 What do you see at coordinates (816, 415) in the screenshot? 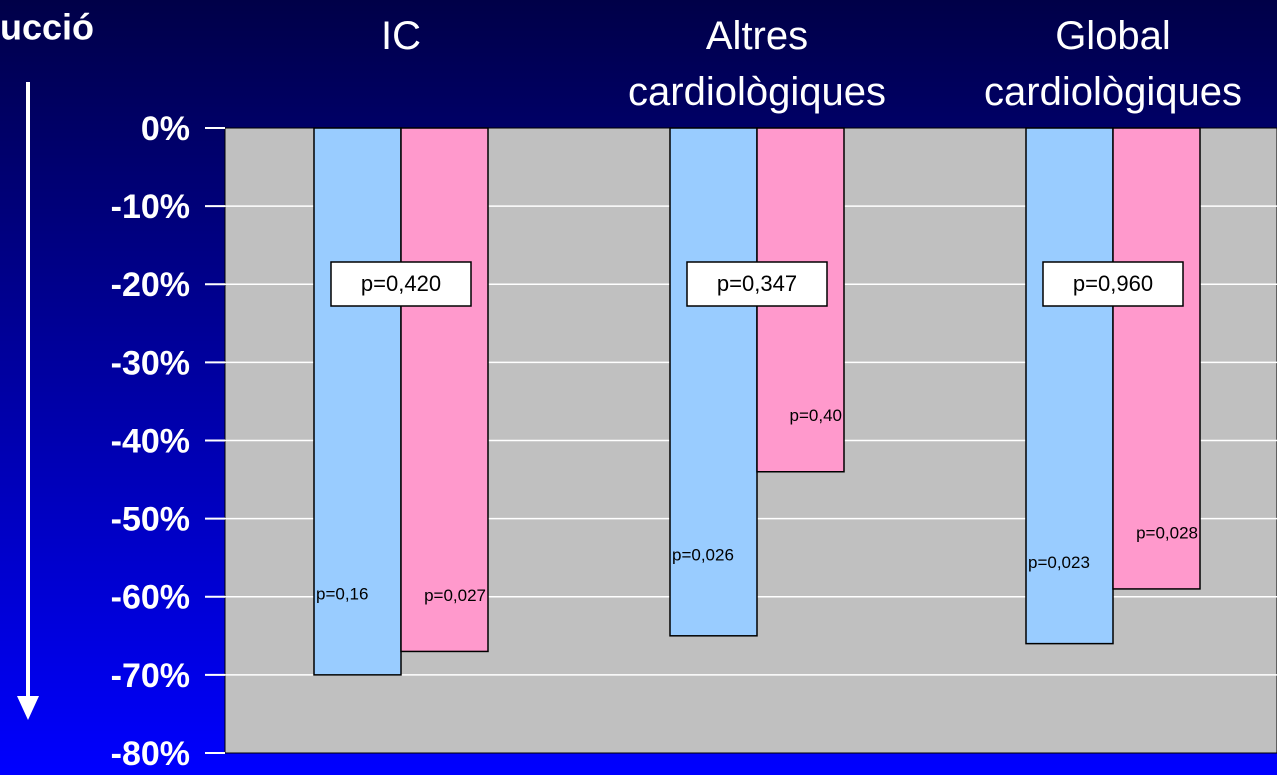
I see `bar-p-label: p=0,40` at bounding box center [816, 415].